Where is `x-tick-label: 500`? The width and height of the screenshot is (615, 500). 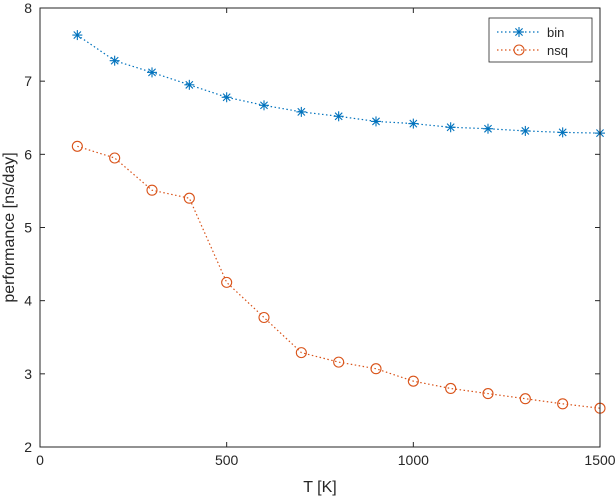
x-tick-label: 500 is located at coordinates (227, 460).